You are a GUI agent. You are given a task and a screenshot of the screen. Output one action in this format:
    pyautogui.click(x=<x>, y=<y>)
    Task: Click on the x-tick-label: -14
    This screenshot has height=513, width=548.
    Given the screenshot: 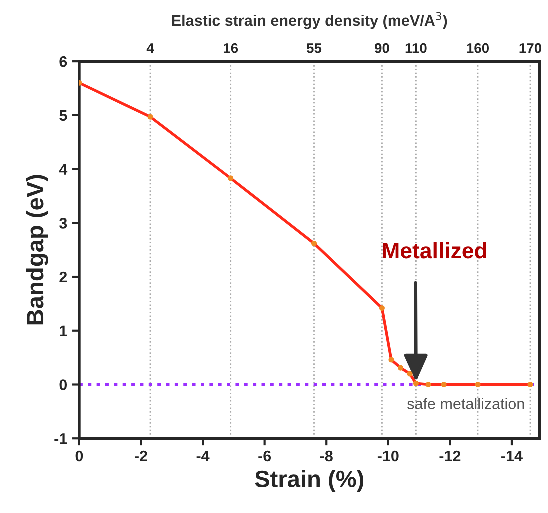 What is the action you would take?
    pyautogui.click(x=512, y=456)
    